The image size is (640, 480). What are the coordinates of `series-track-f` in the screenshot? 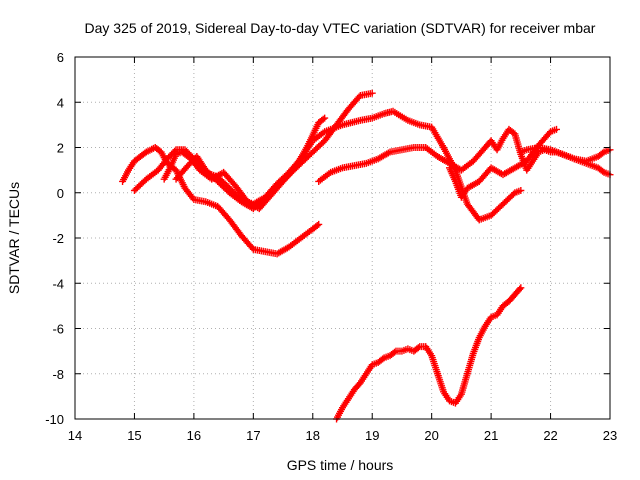 It's located at (503, 163).